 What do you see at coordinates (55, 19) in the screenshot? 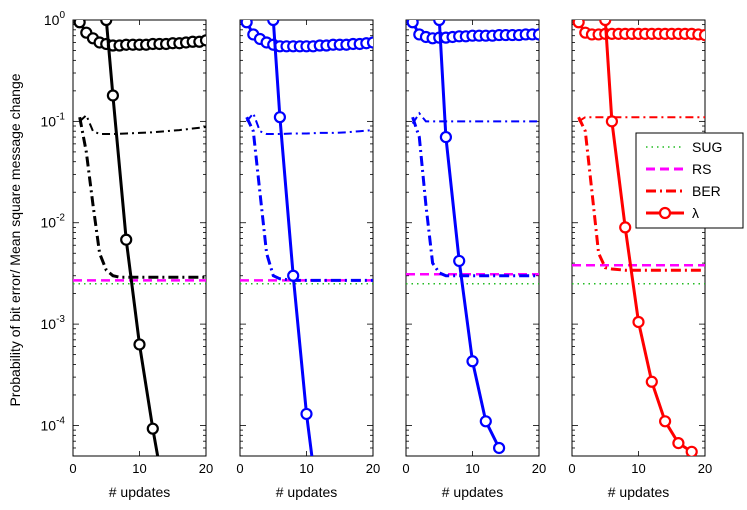
I see `y-tick-label: 10⁰` at bounding box center [55, 19].